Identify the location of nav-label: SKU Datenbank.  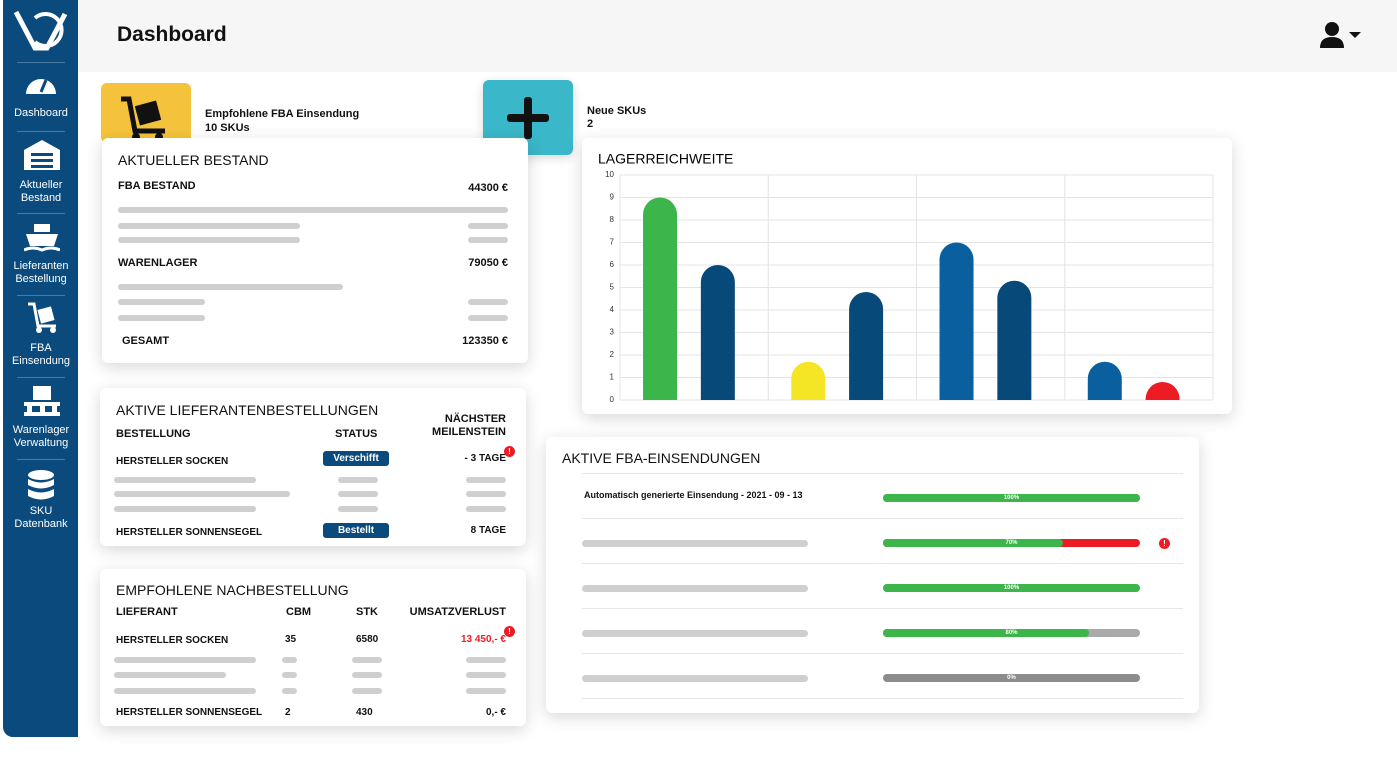
(41, 517).